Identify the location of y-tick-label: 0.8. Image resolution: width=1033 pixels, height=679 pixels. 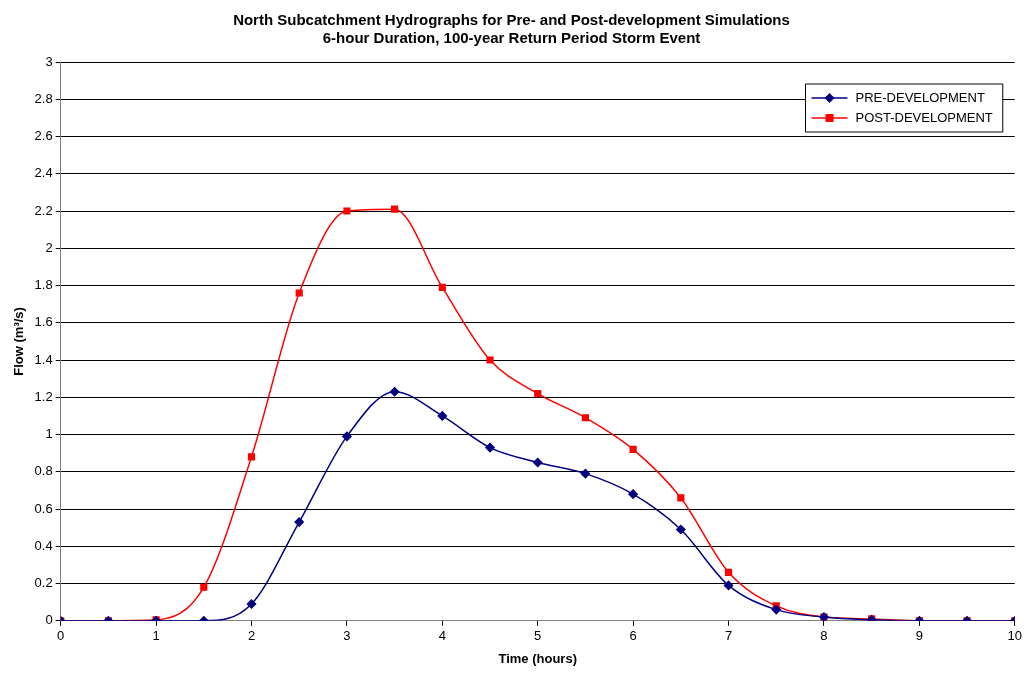
(43, 471).